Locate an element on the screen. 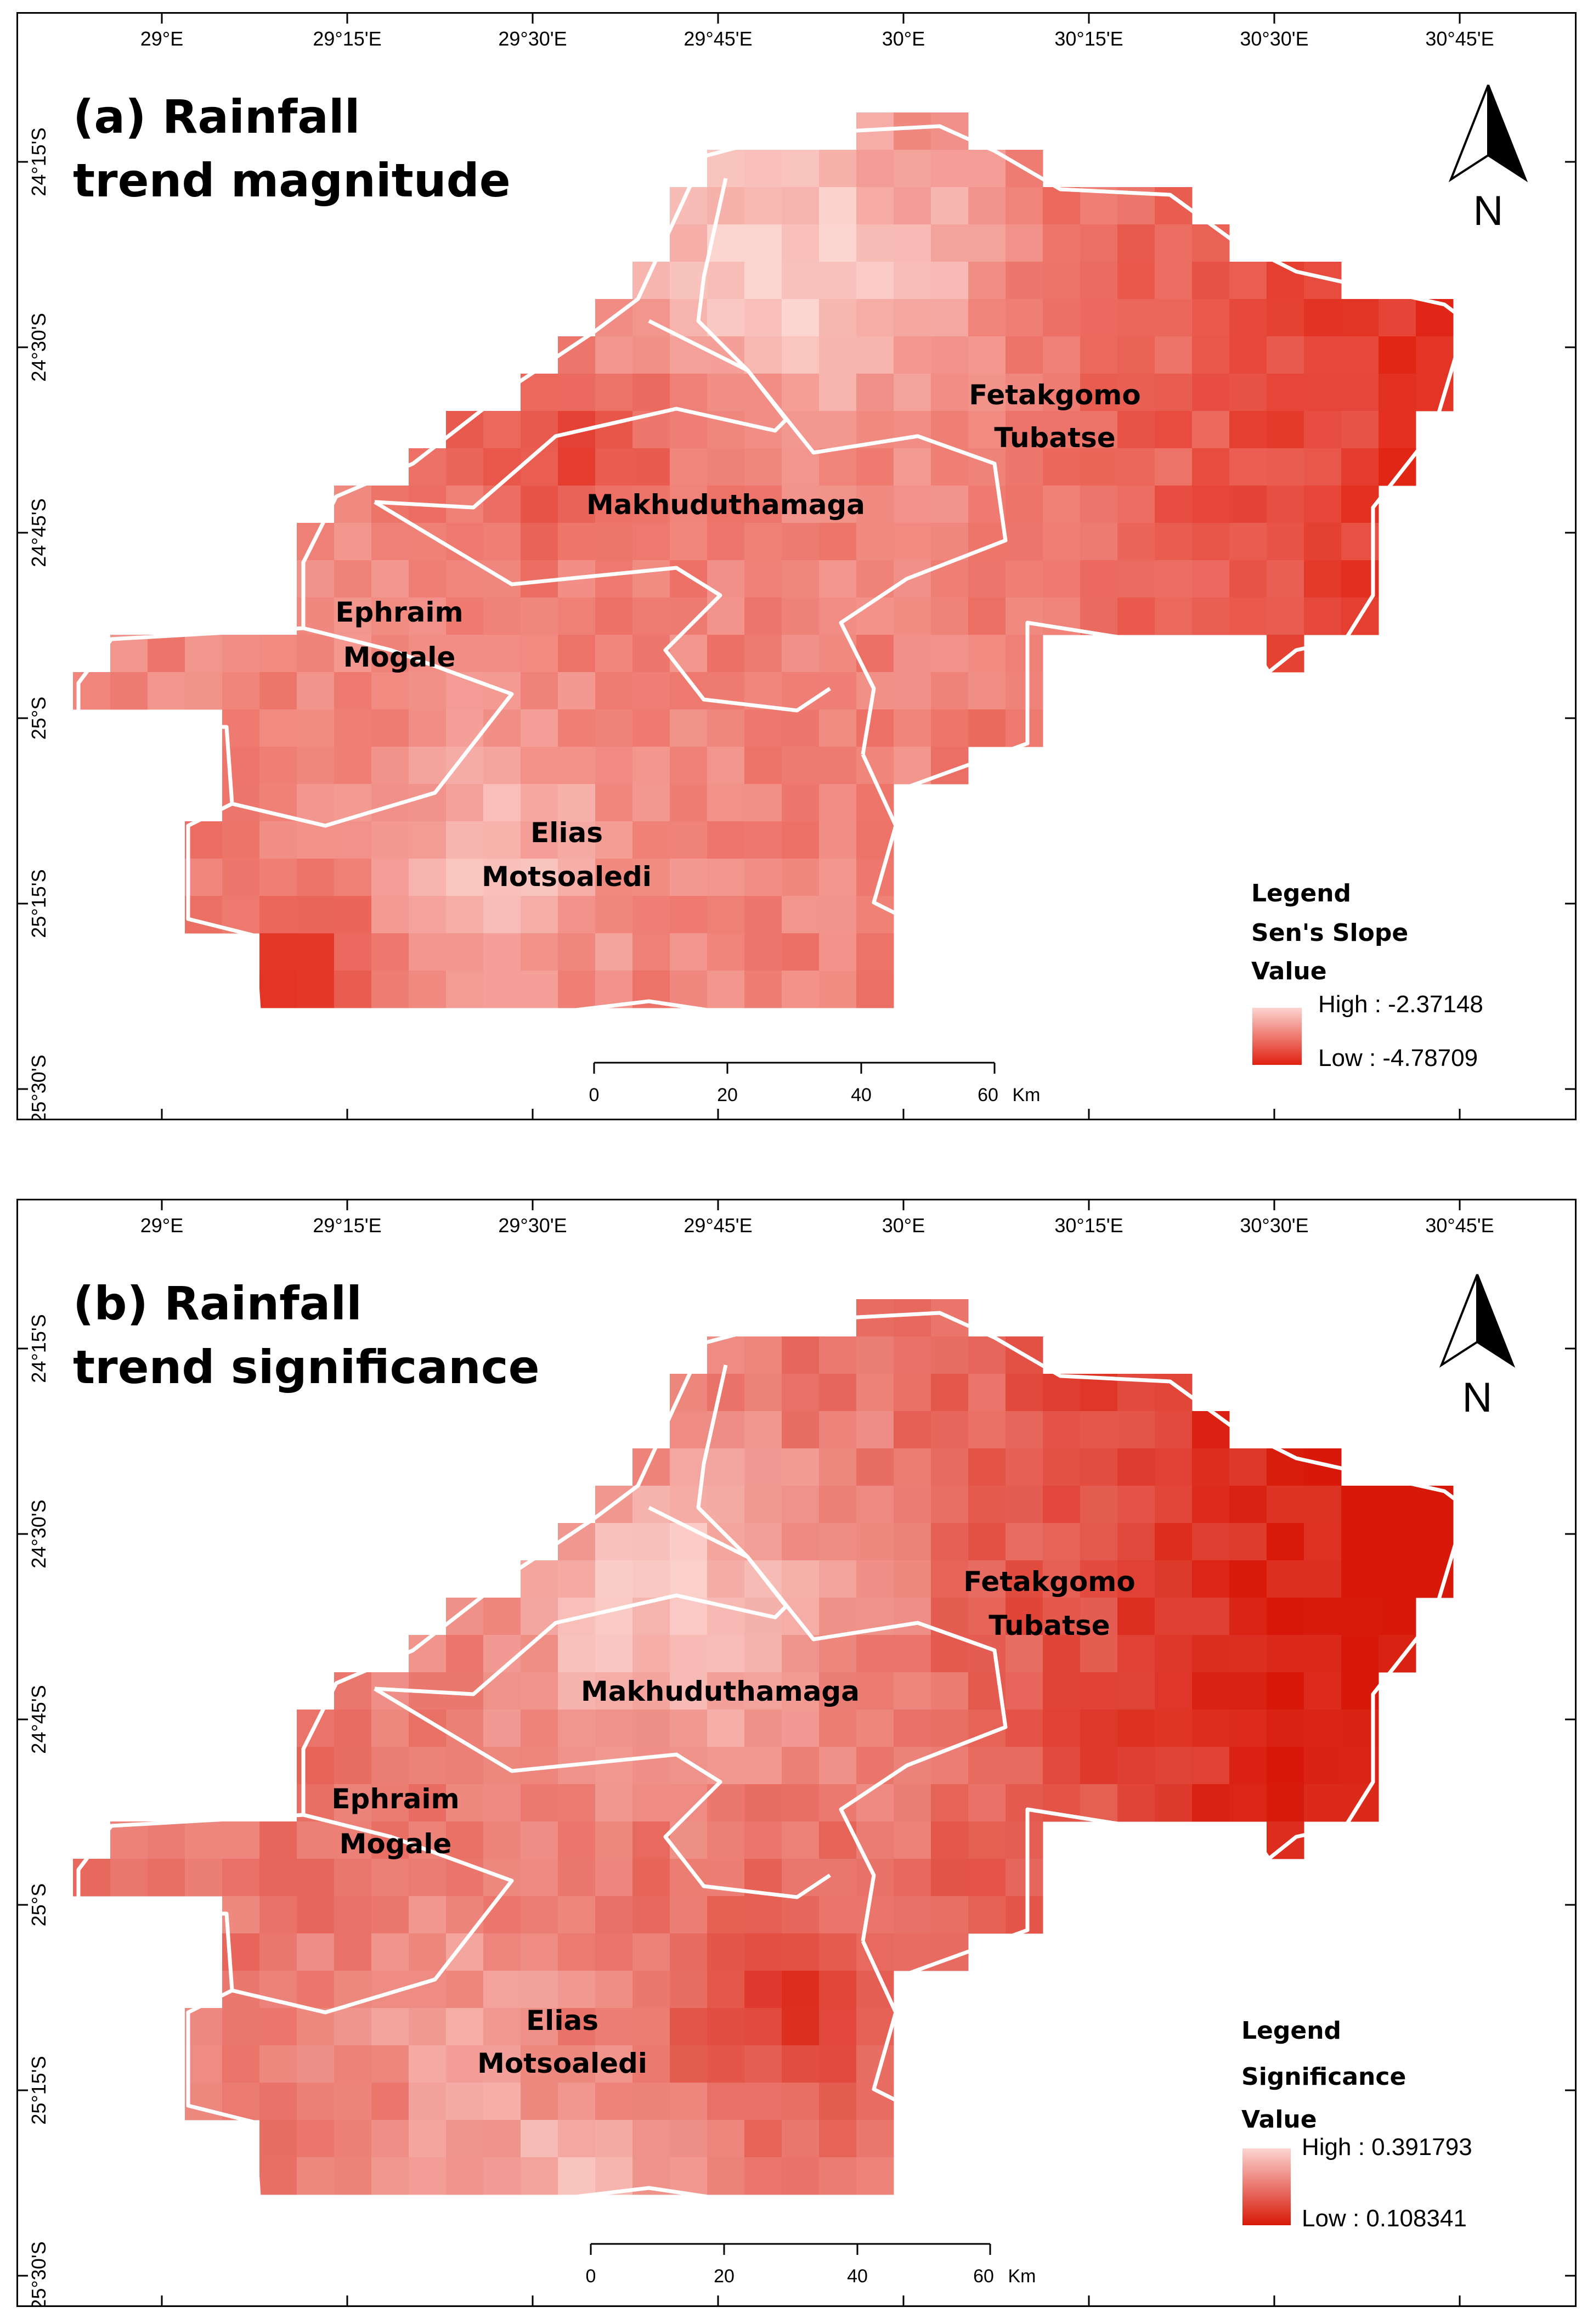 This screenshot has height=2324, width=1593. label-ephraim: Ephraim is located at coordinates (399, 612).